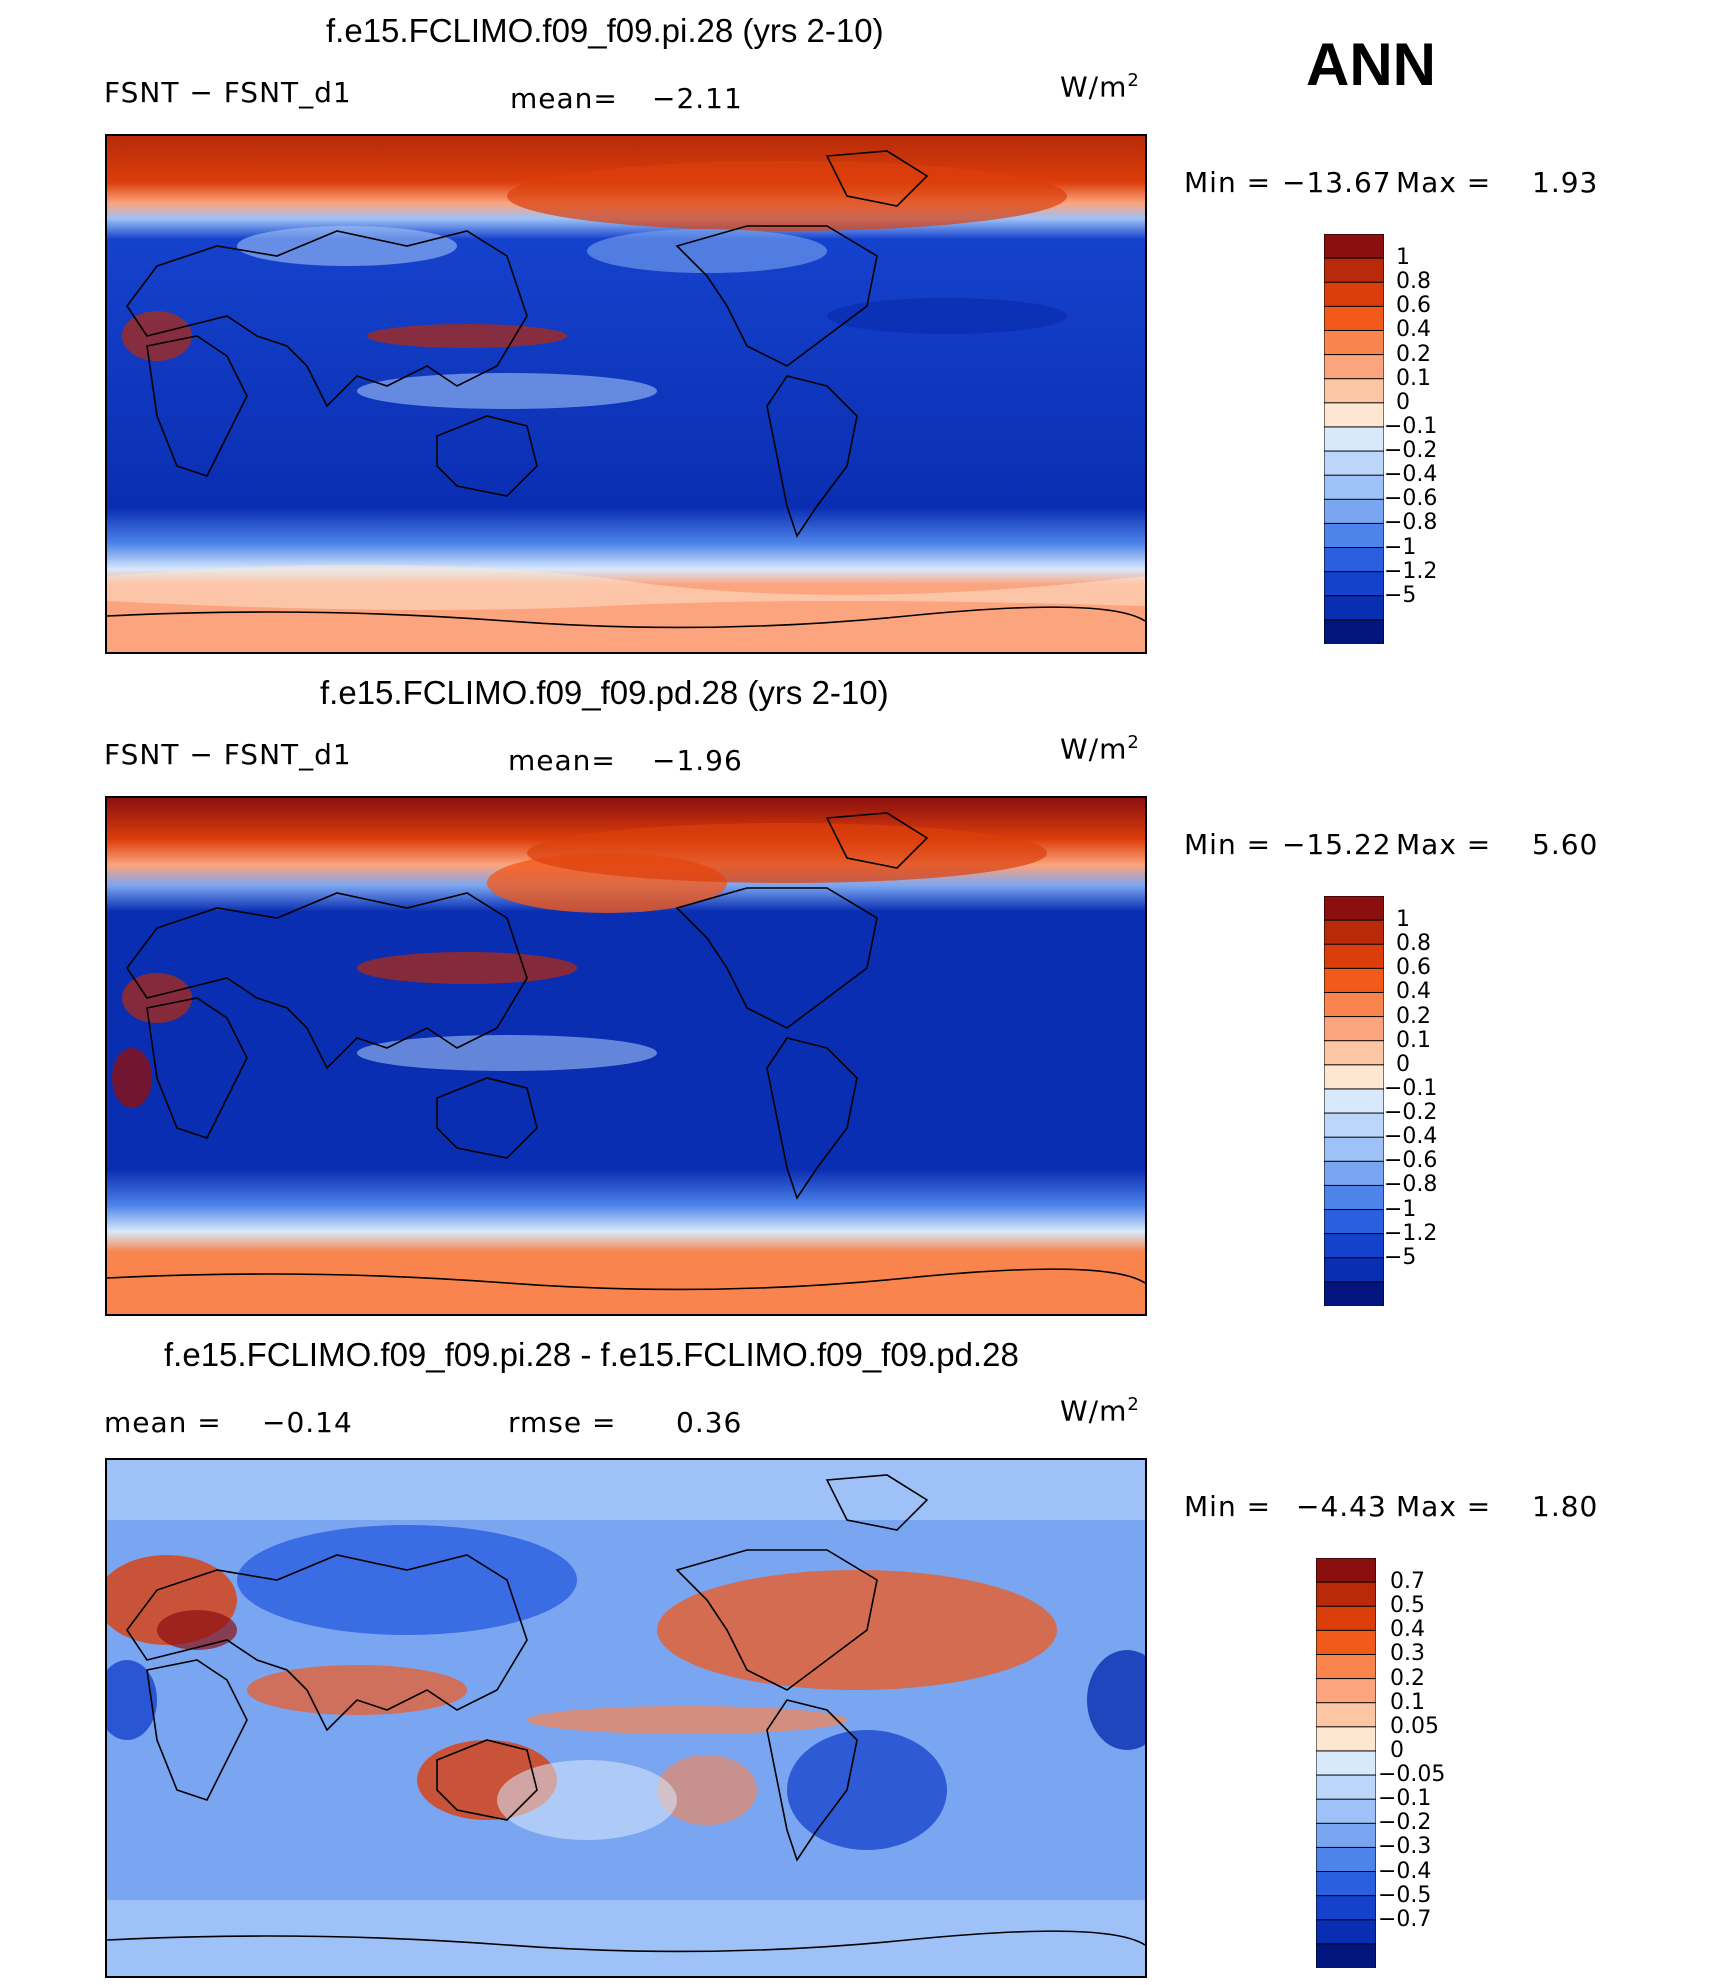 This screenshot has width=1710, height=1985. I want to click on panel-2-variable: FSNT − FSNT_d1, so click(228, 754).